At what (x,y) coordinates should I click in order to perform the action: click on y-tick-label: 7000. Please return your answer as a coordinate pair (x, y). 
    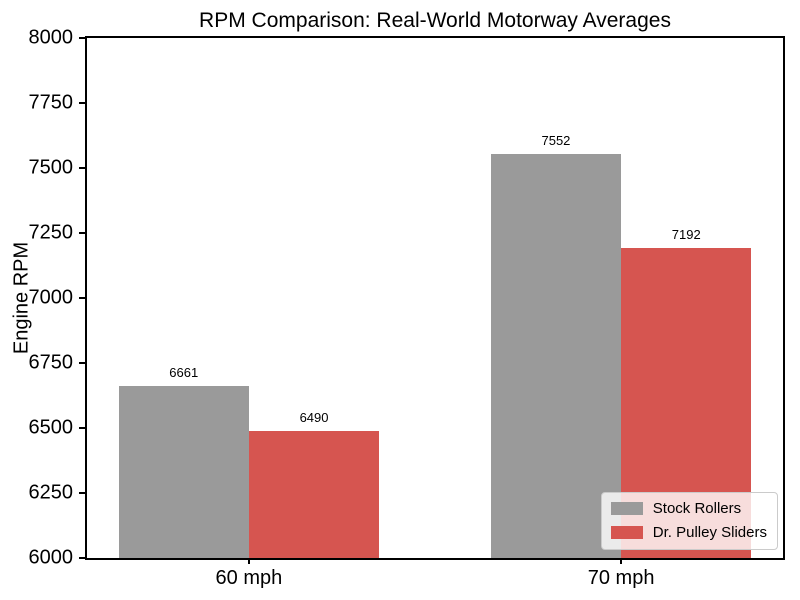
    Looking at the image, I should click on (51, 297).